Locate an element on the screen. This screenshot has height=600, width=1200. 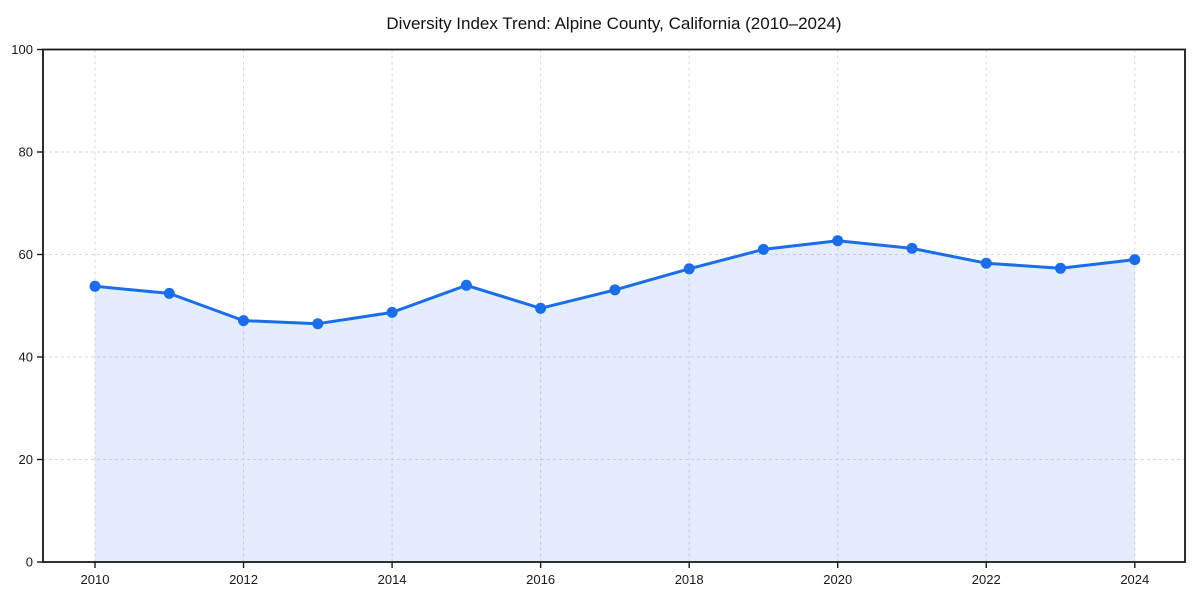
y-tick-label: 100 is located at coordinates (22, 49).